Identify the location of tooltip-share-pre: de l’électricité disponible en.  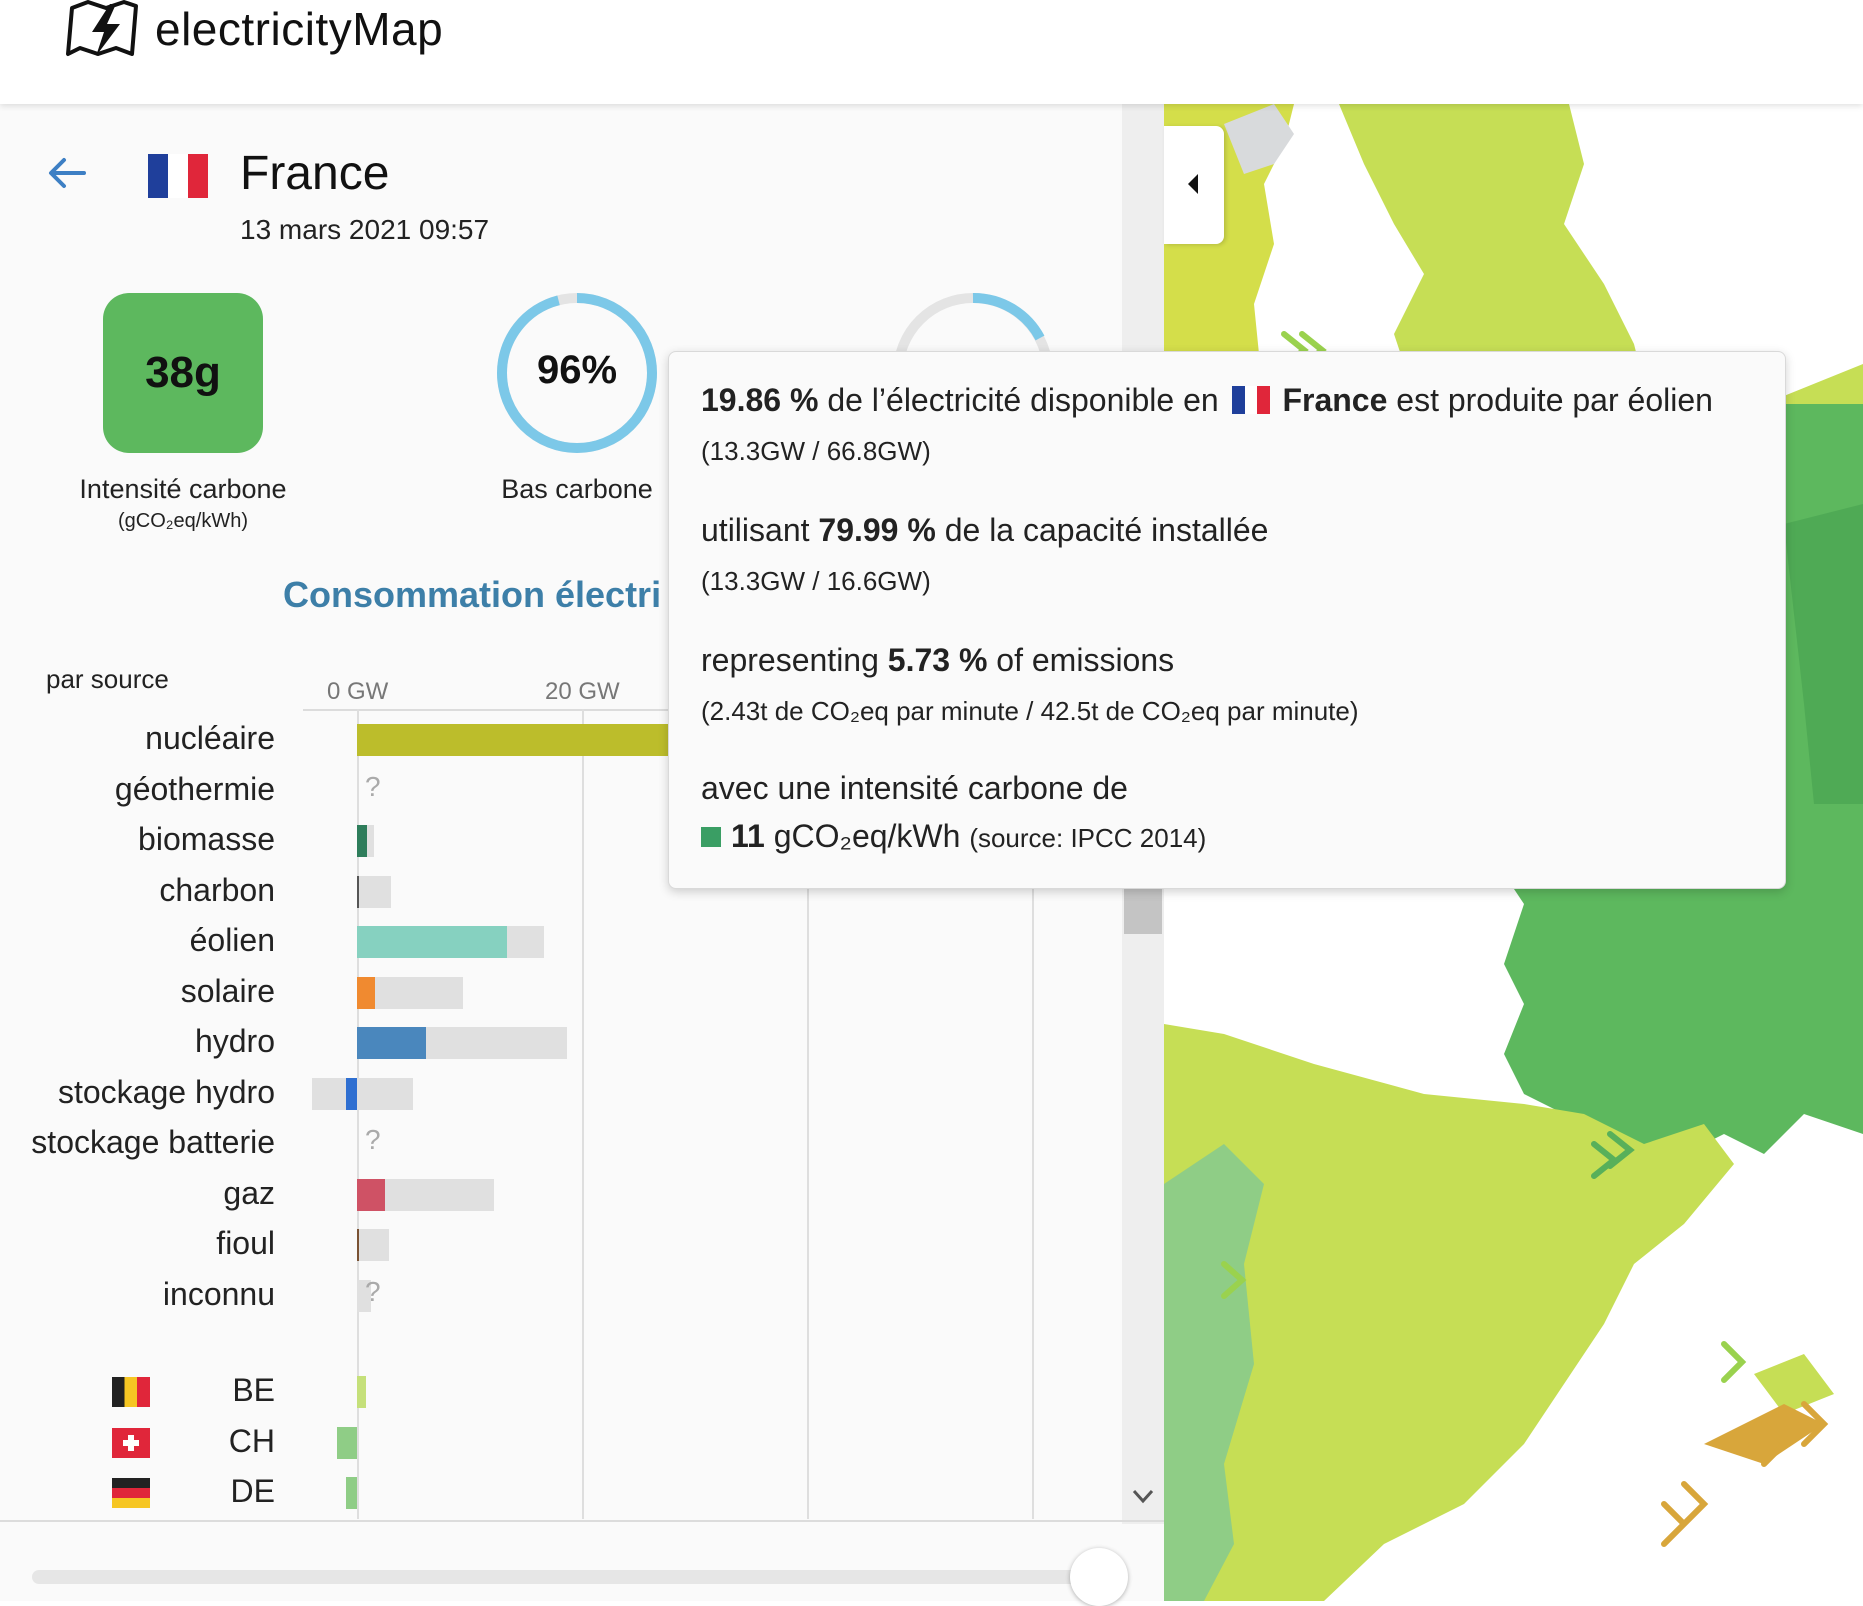
(1023, 400).